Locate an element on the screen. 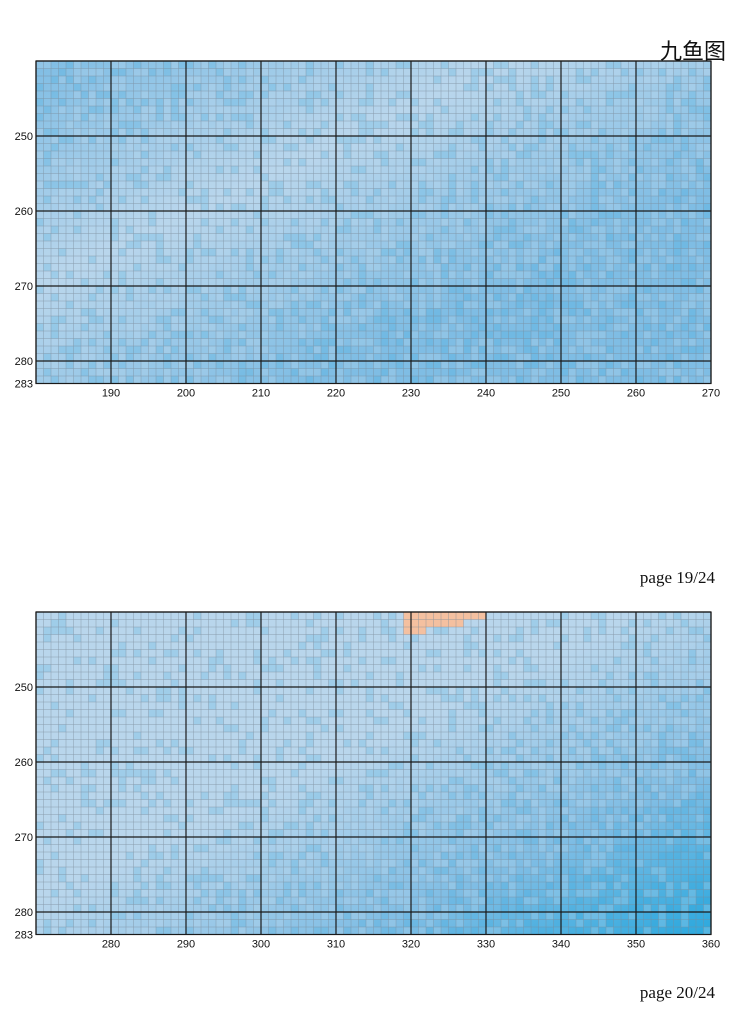 This screenshot has height=1026, width=750. x-tick-label: 310 is located at coordinates (336, 945).